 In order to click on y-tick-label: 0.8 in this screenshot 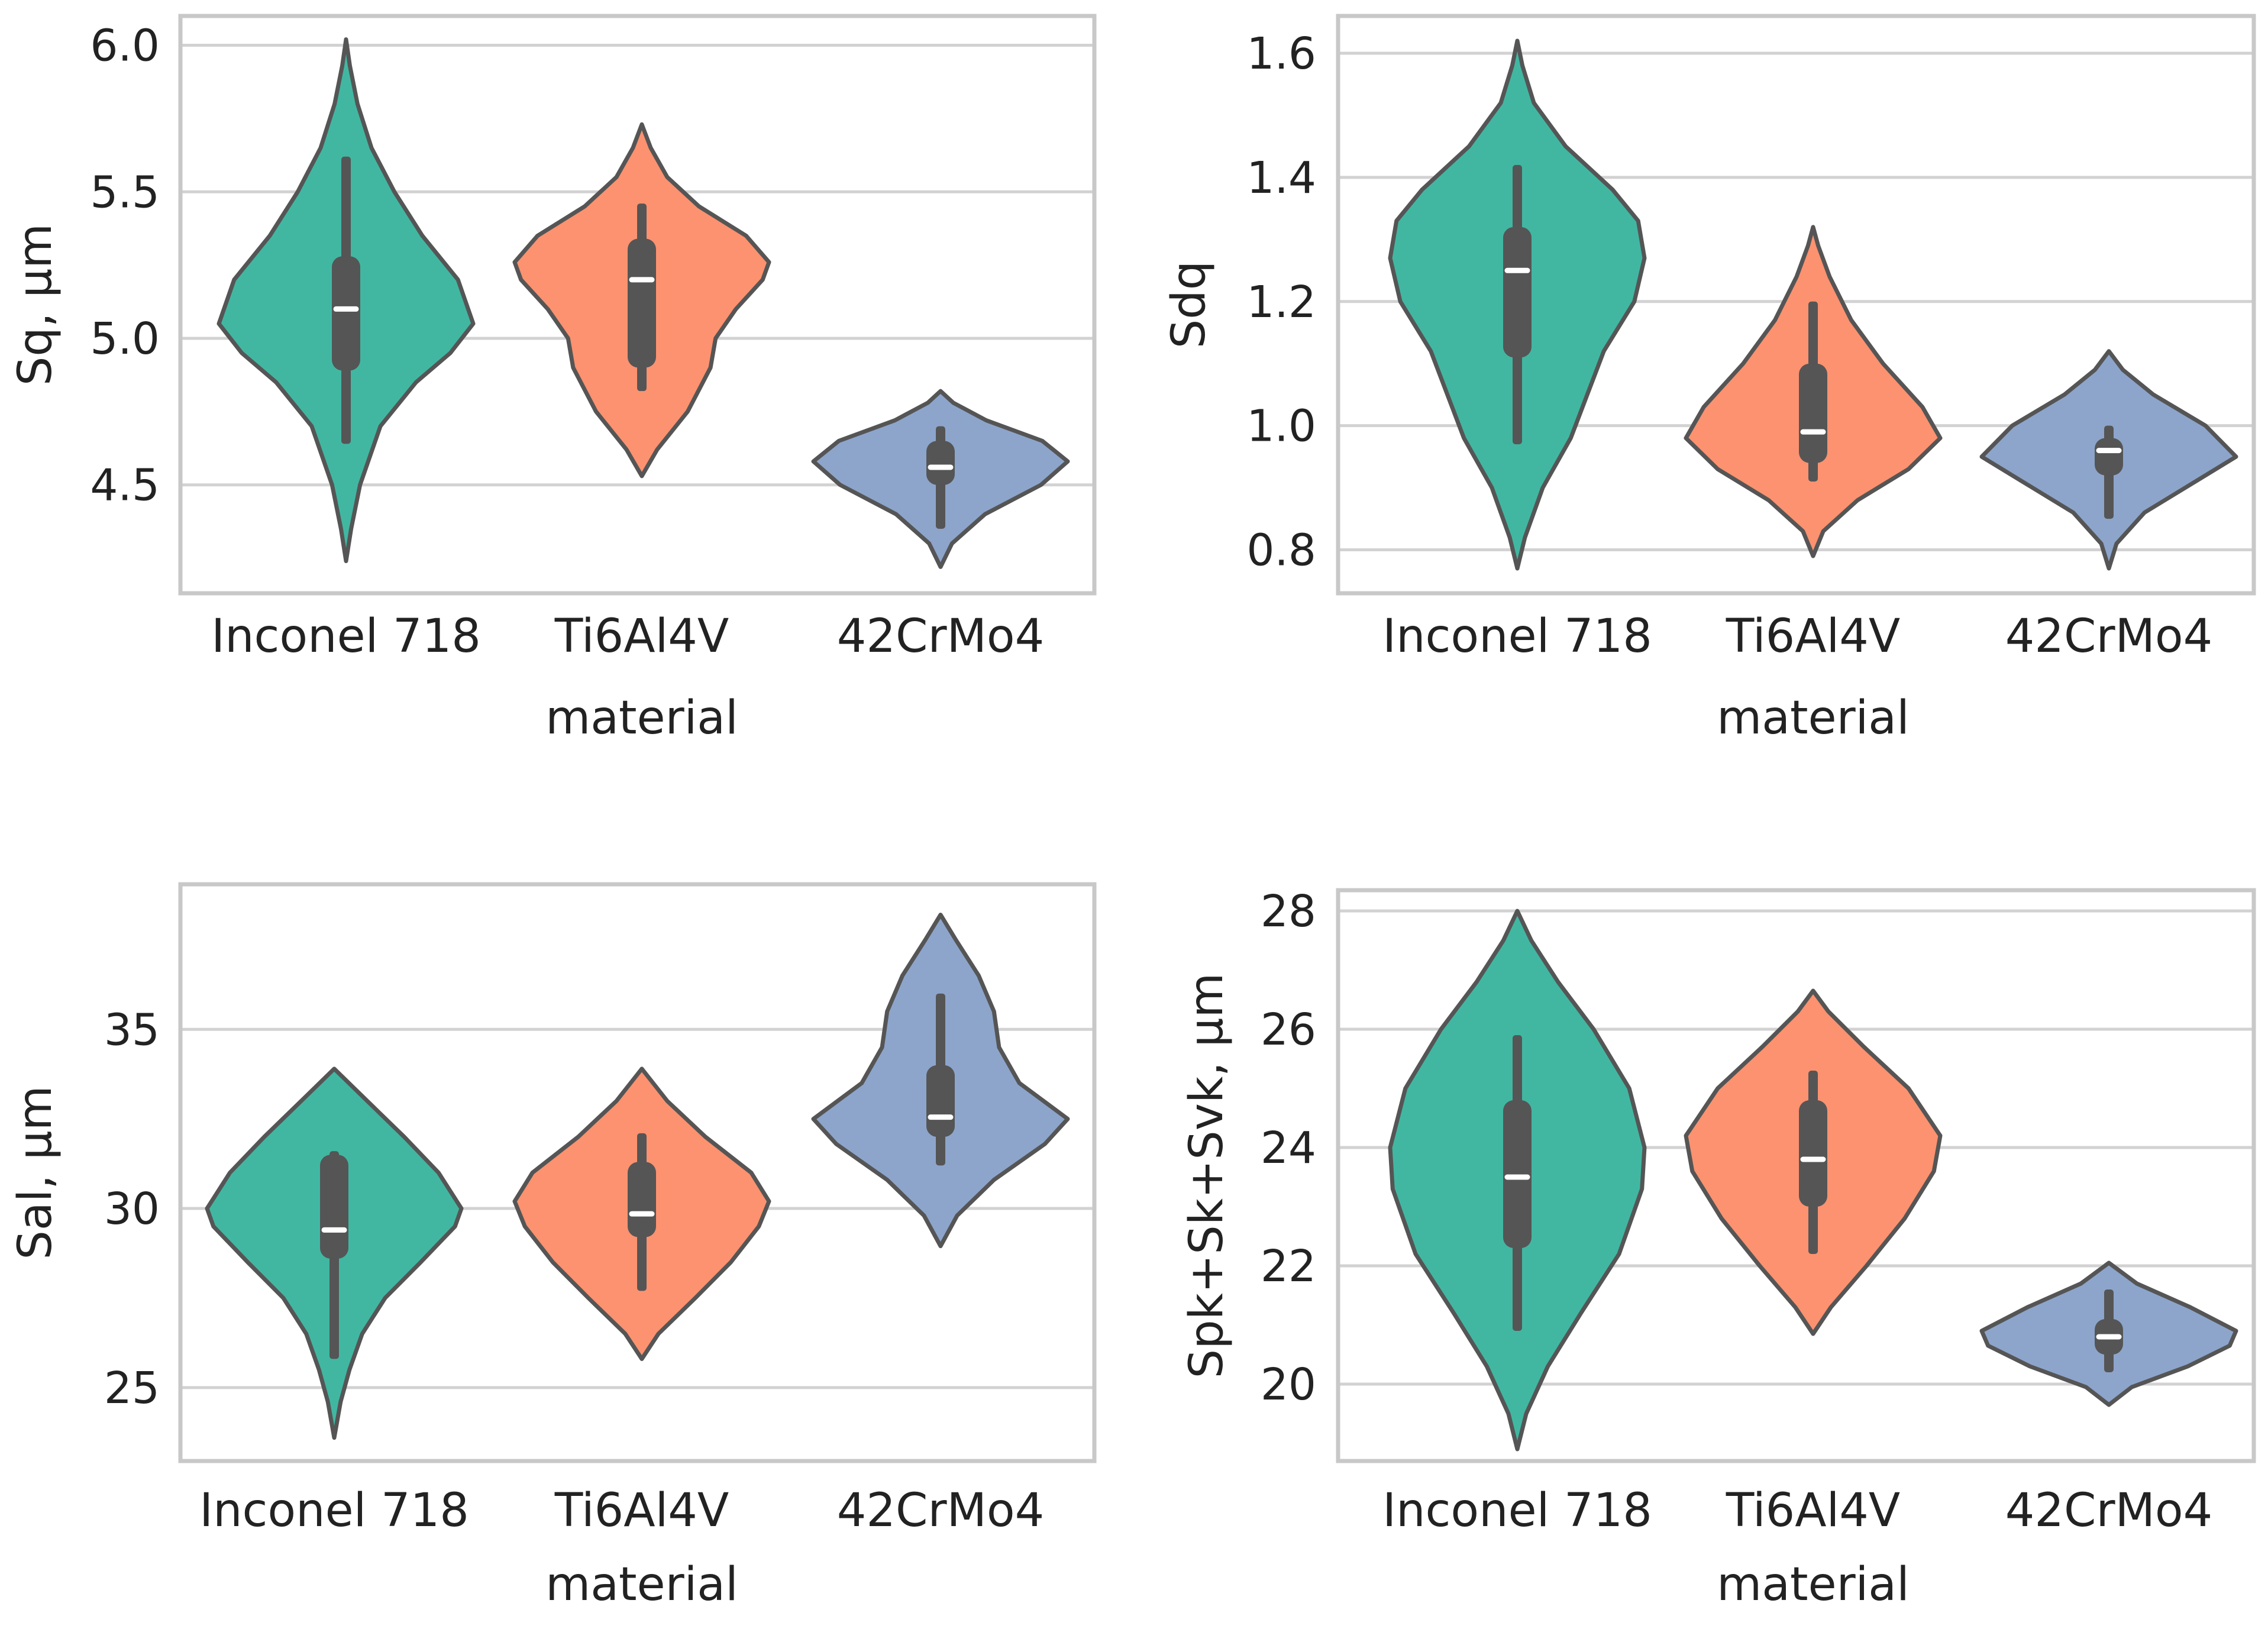, I will do `click(1281, 550)`.